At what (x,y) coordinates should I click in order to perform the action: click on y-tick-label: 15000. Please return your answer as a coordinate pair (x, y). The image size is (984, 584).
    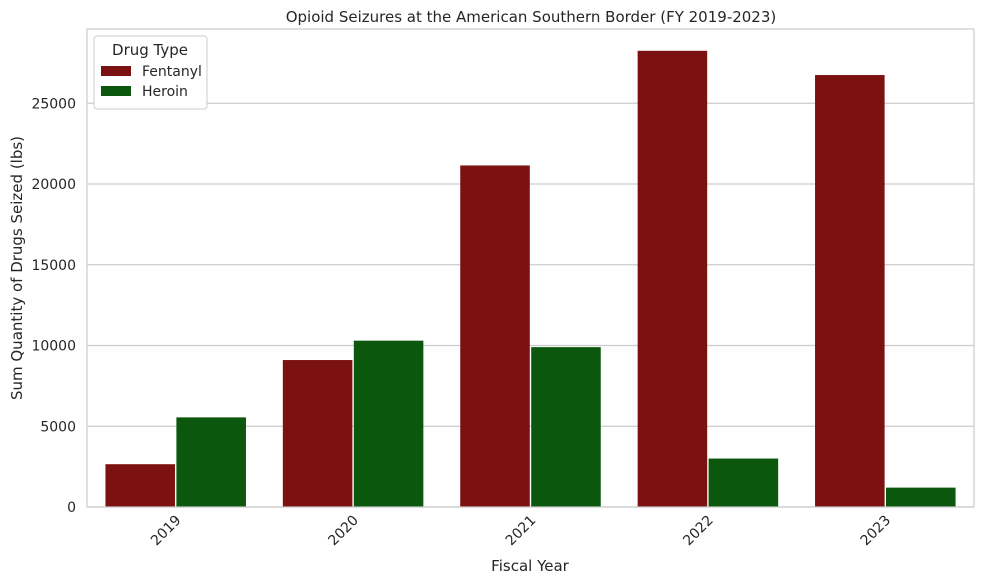
    Looking at the image, I should click on (53, 266).